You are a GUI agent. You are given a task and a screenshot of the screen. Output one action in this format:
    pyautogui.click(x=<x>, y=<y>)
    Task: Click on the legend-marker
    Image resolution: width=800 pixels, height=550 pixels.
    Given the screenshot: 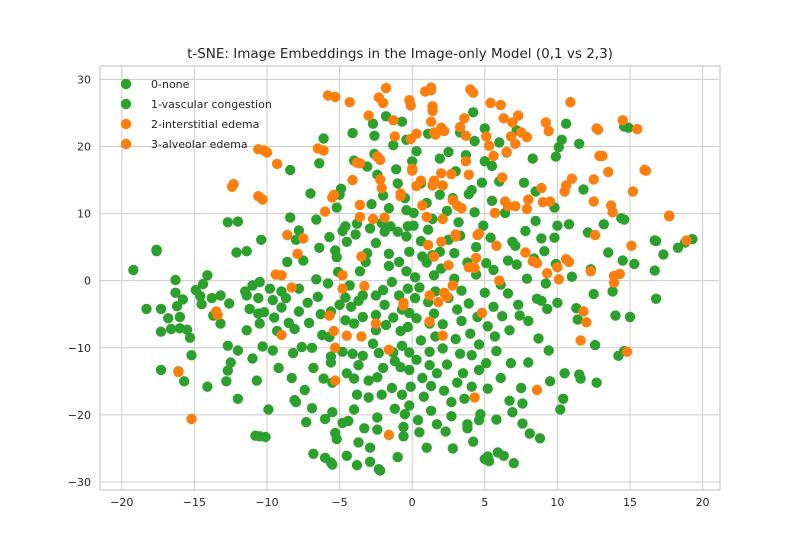 What is the action you would take?
    pyautogui.click(x=126, y=144)
    